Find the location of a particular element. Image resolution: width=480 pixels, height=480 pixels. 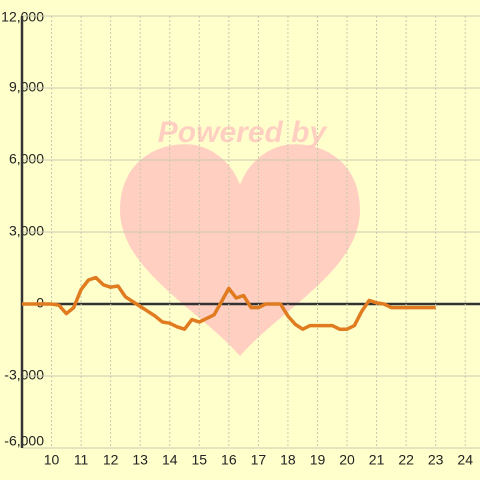

watermark-text: Powered by is located at coordinates (243, 132).